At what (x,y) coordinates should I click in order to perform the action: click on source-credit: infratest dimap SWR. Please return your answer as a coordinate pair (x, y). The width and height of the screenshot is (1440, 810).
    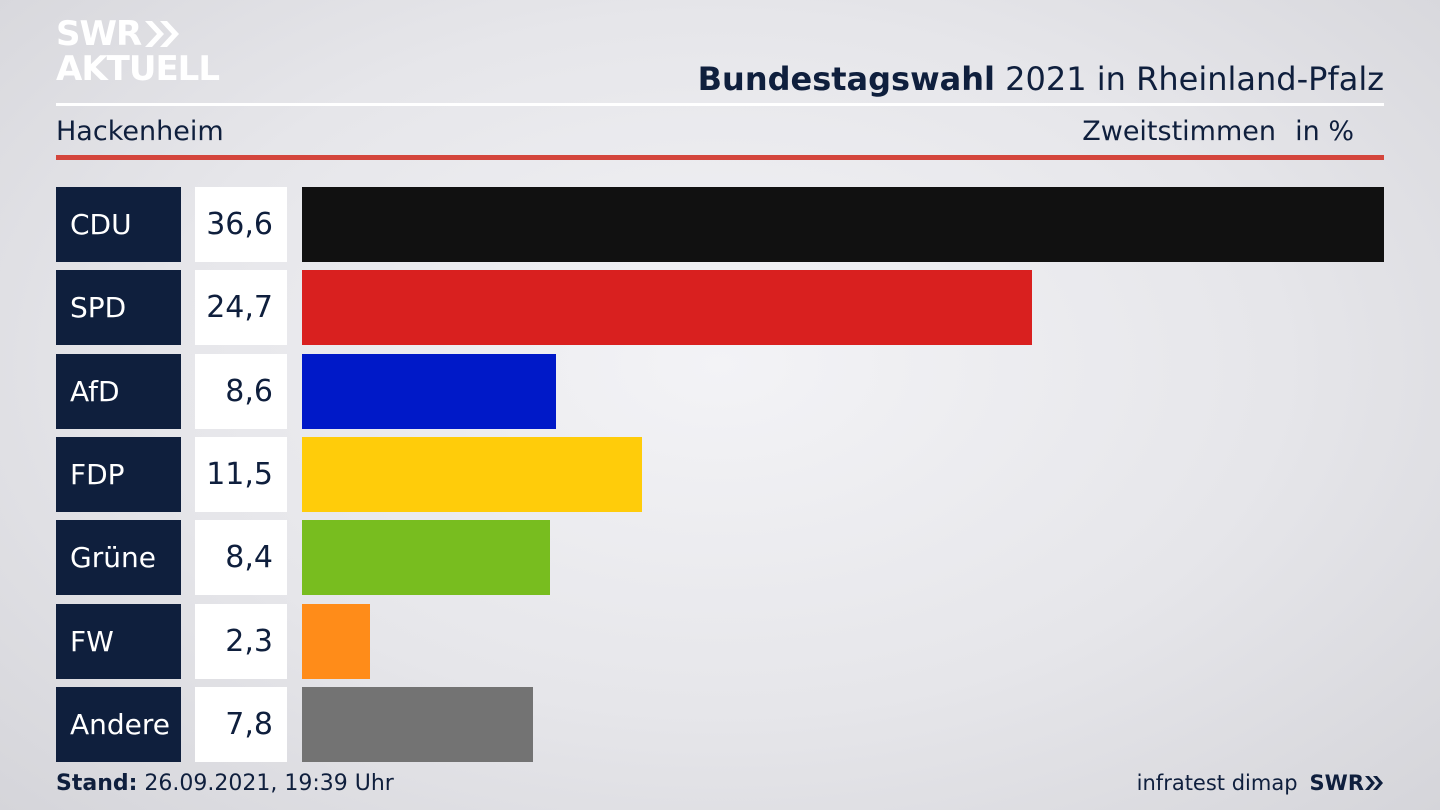
    Looking at the image, I should click on (1260, 783).